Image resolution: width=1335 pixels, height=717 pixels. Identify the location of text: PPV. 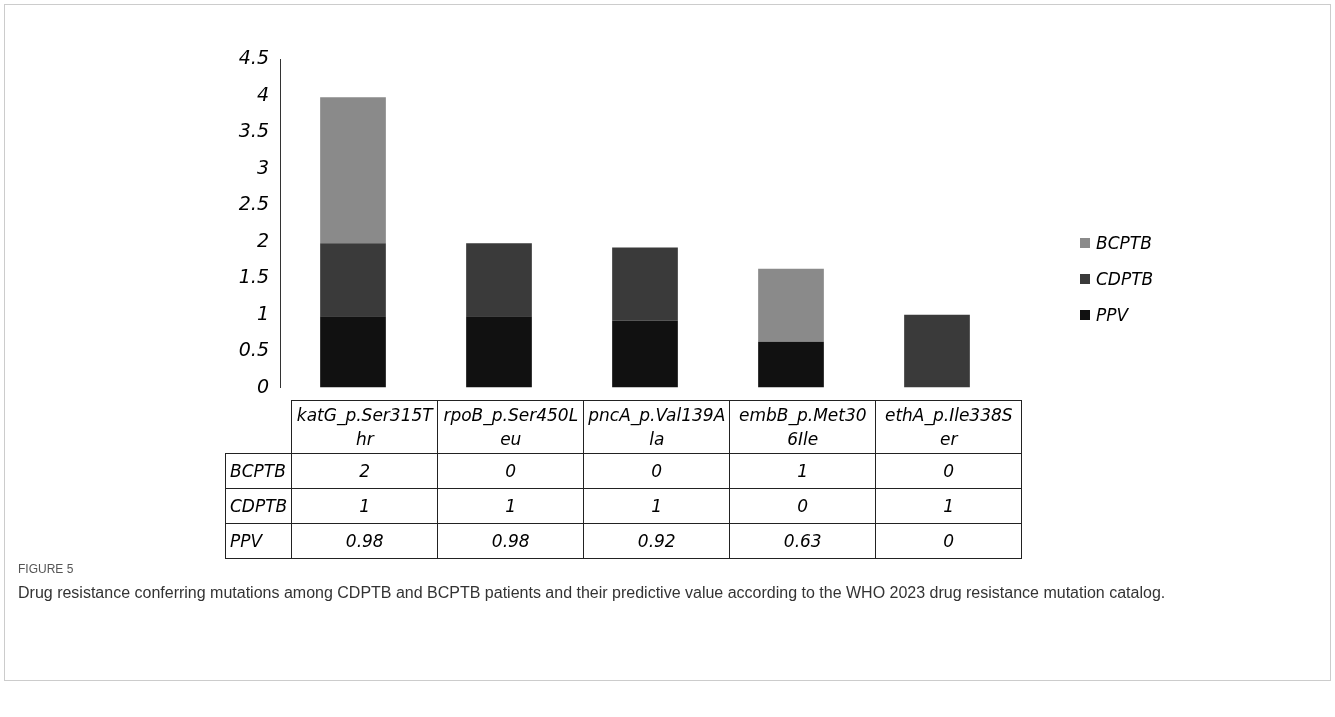
(246, 541).